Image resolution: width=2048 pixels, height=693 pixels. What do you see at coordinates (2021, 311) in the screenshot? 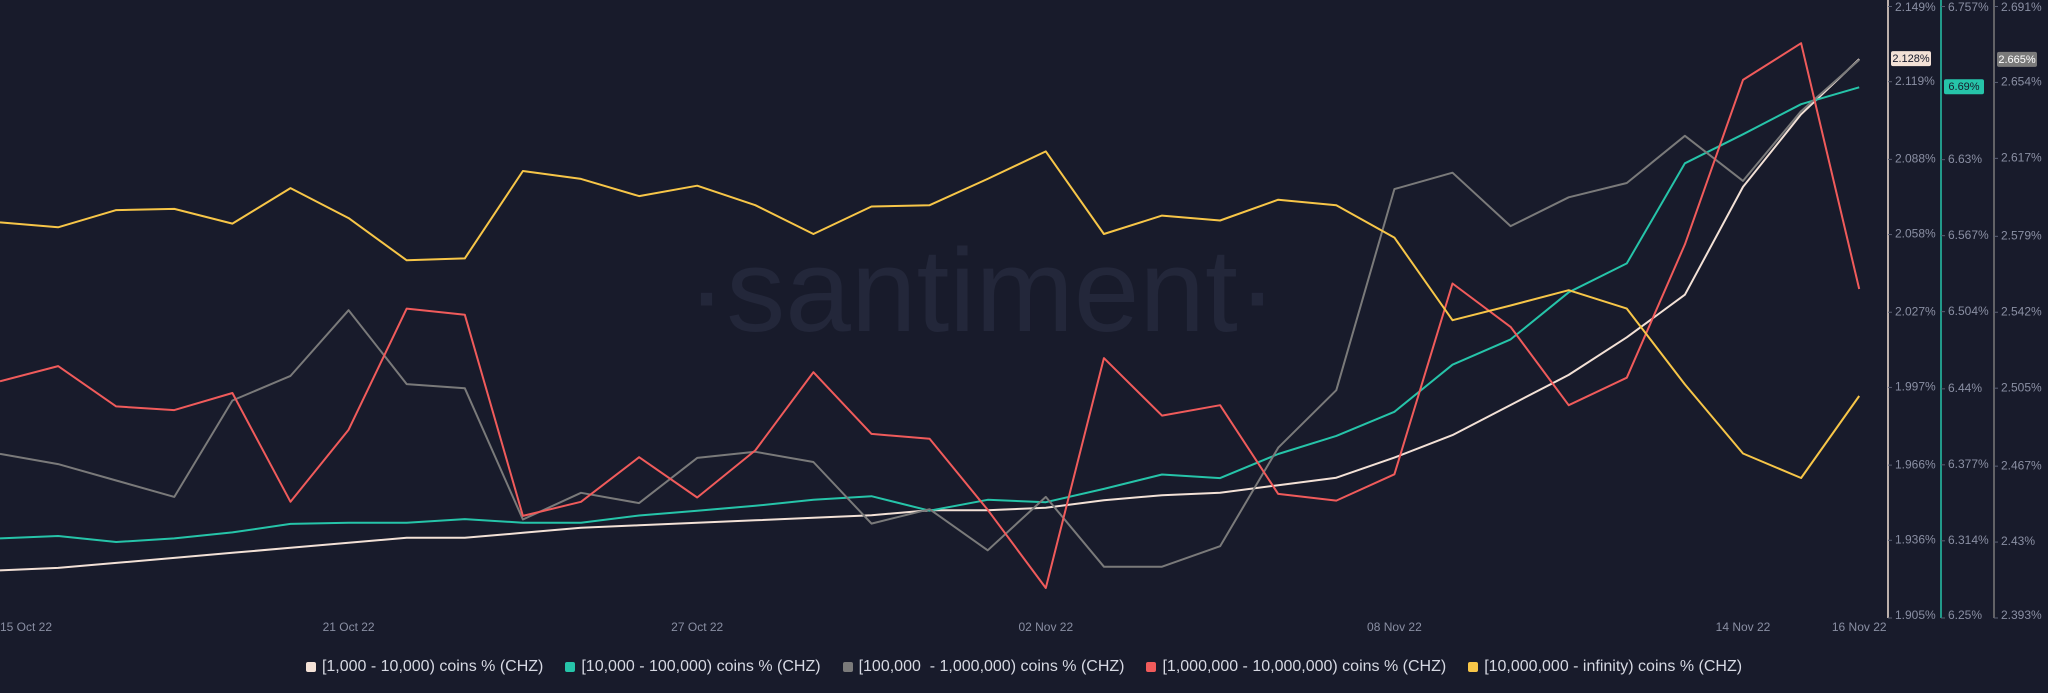
I see `y-tick-label: 2.542%` at bounding box center [2021, 311].